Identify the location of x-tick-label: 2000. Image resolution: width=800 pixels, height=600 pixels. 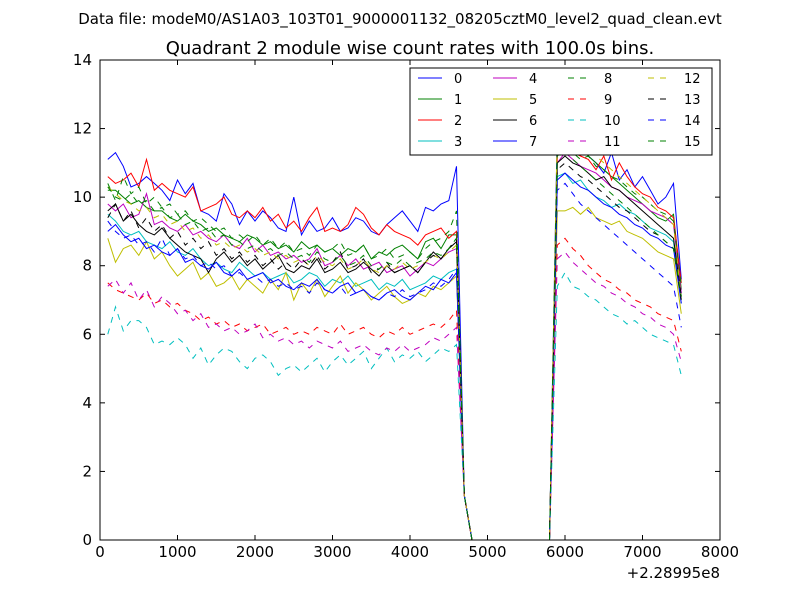
(255, 552).